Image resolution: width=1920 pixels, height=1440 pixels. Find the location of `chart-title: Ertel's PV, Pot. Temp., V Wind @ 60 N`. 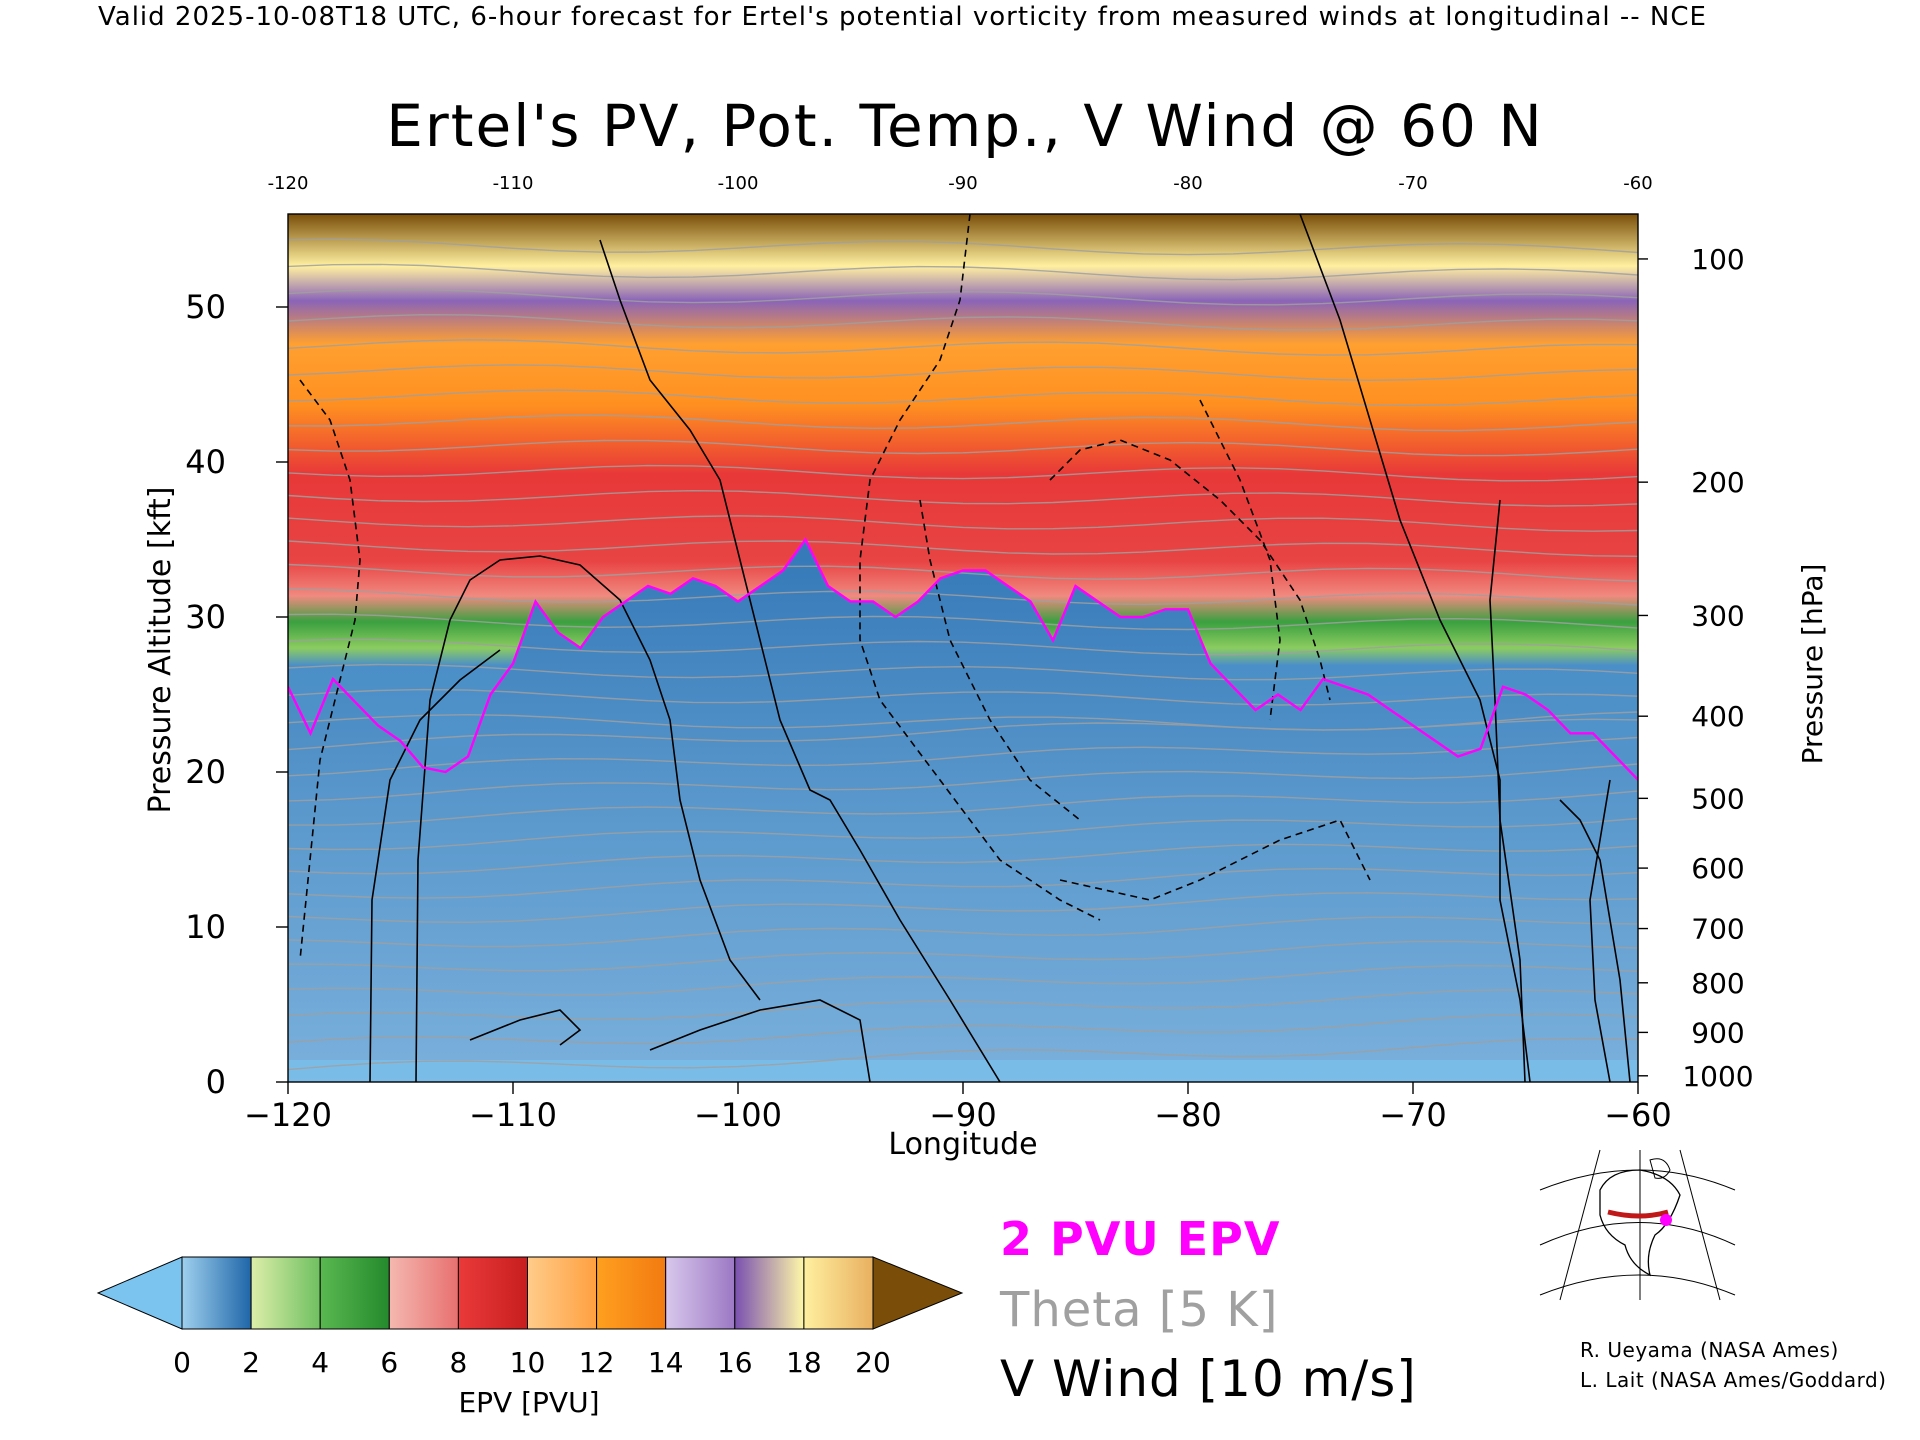

chart-title: Ertel's PV, Pot. Temp., V Wind @ 60 N is located at coordinates (965, 126).